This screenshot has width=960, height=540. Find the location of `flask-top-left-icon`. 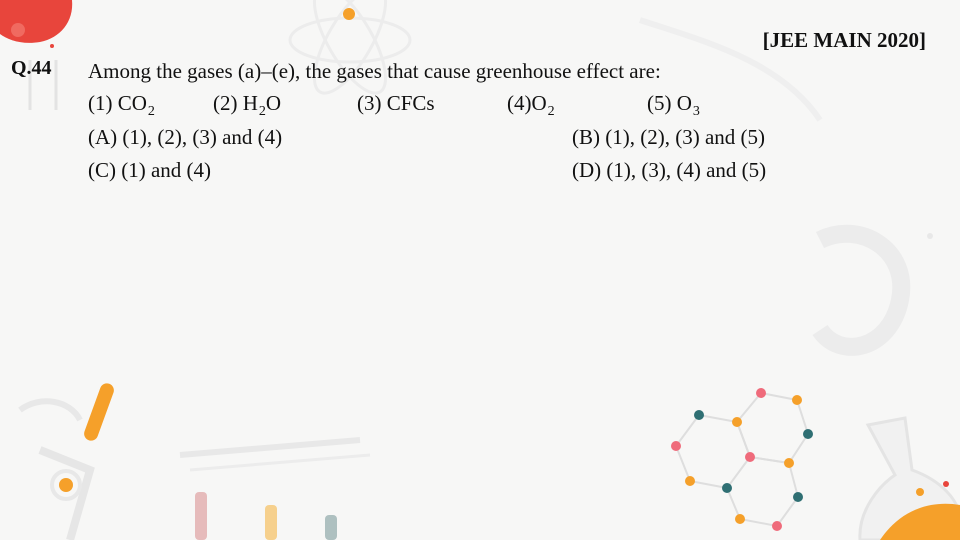

flask-top-left-icon is located at coordinates (36, 55).